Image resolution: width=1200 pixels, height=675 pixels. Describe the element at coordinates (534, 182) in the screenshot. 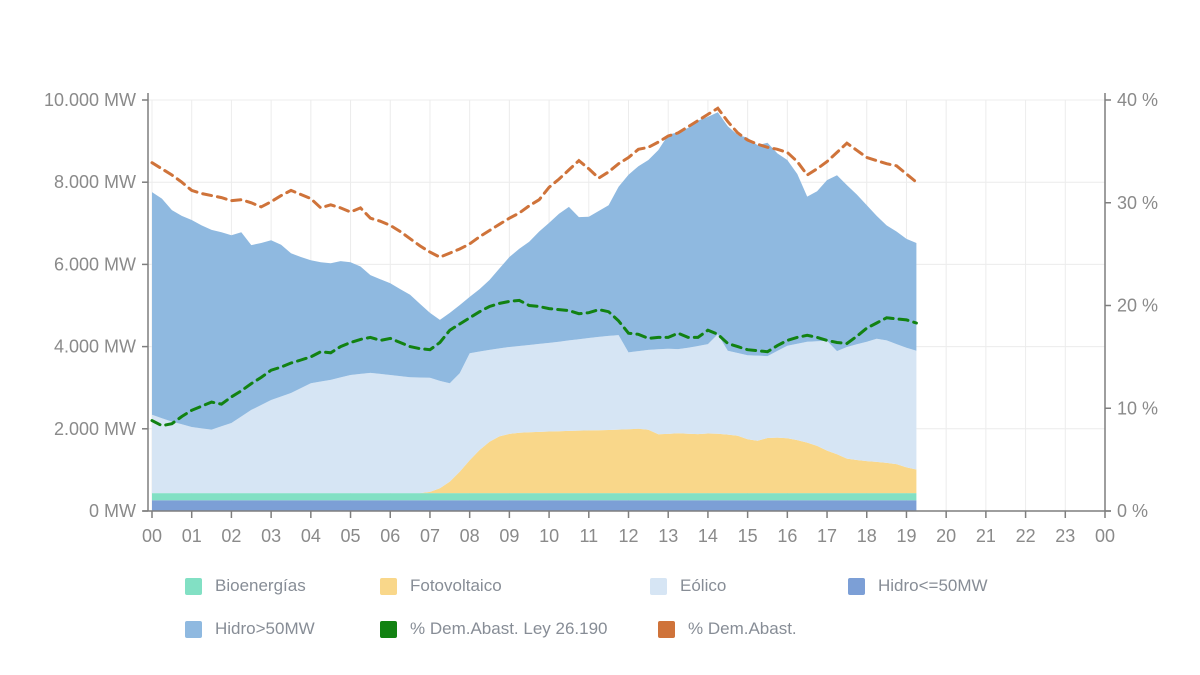

I see `line-dem-abast` at that location.